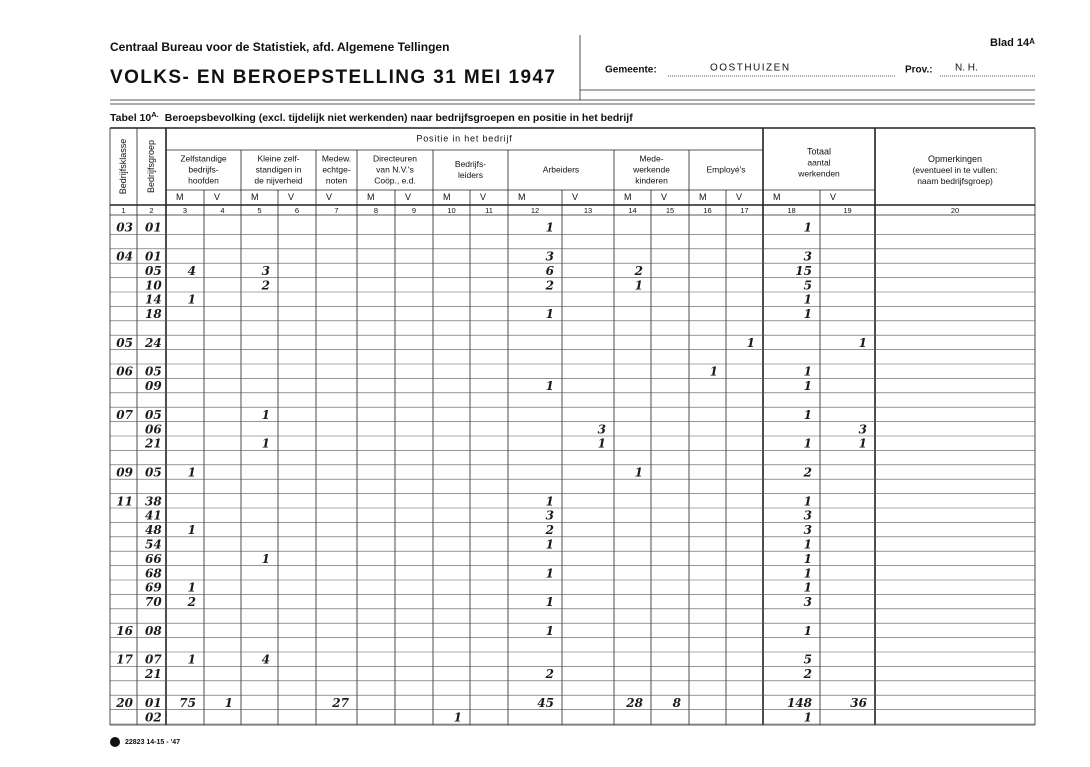 The image size is (1090, 767). What do you see at coordinates (152, 742) in the screenshot?
I see `footer: 22823 14-15 - '47` at bounding box center [152, 742].